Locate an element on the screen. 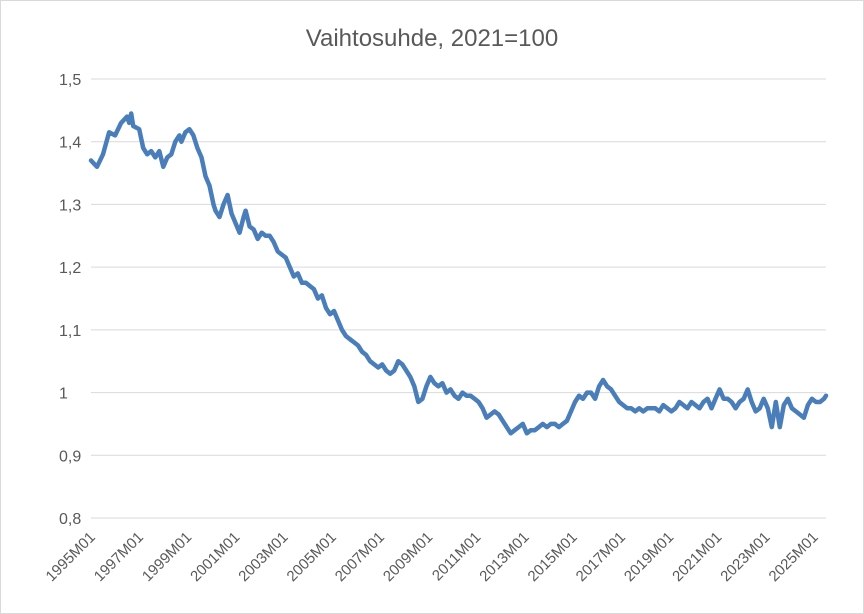 This screenshot has height=614, width=864. x-tick-label: 2013M01 is located at coordinates (504, 557).